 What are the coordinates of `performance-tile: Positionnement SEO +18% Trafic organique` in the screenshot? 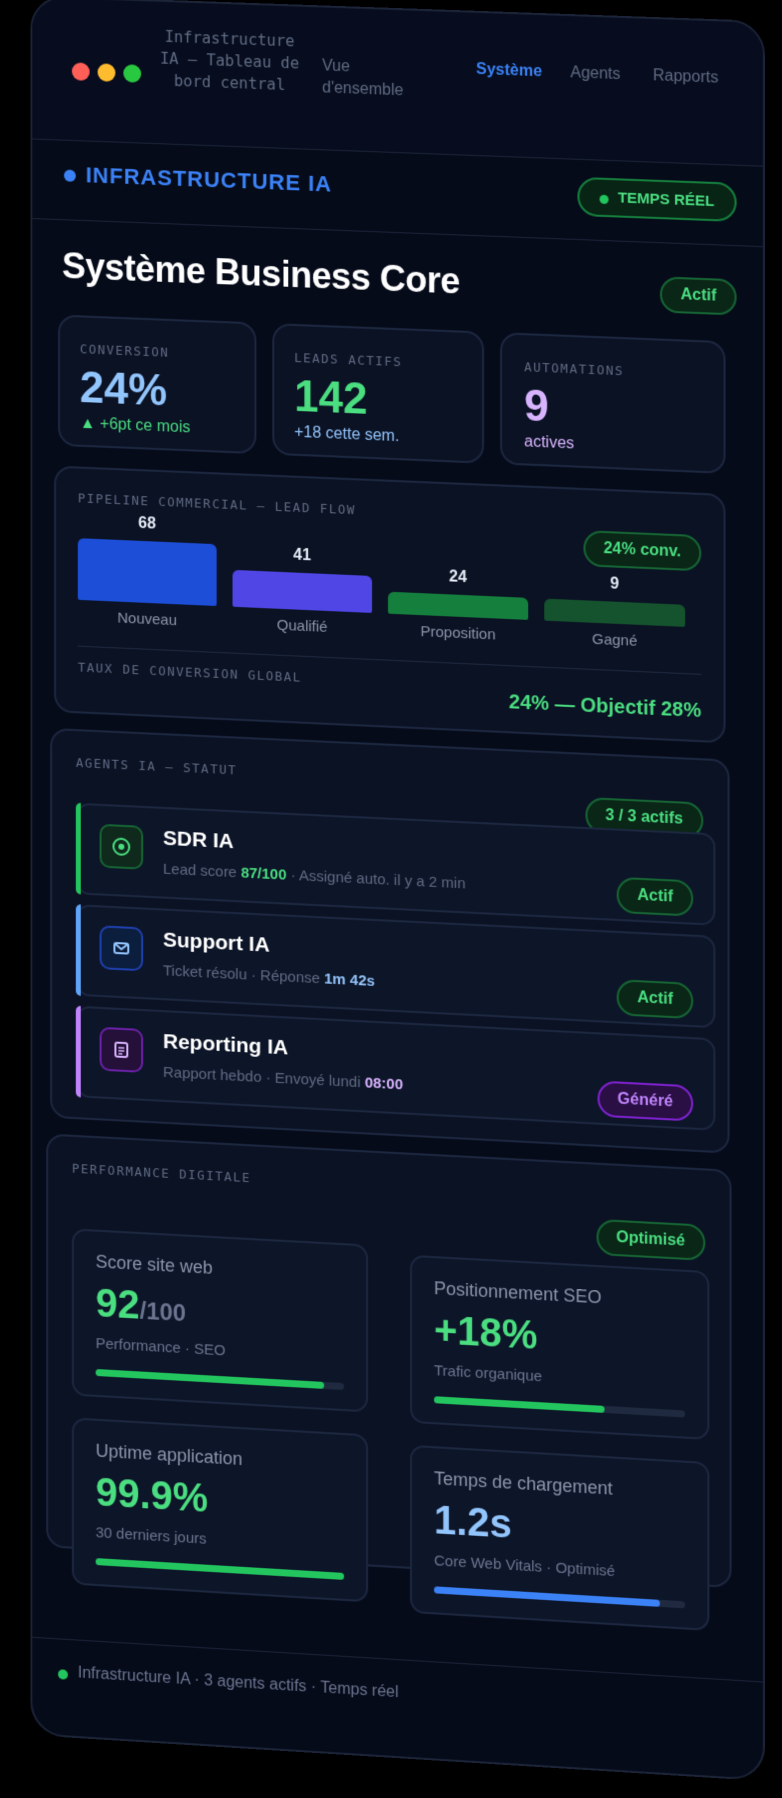 It's located at (559, 1347).